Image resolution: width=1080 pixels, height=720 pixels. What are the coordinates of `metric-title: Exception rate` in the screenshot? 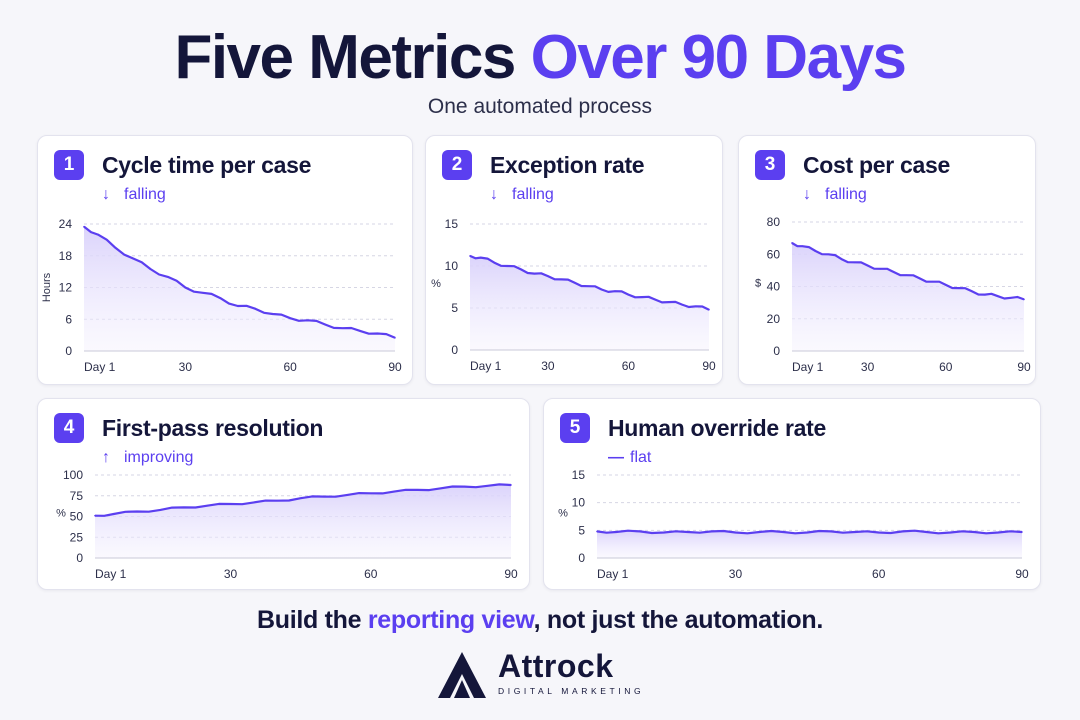 It's located at (567, 165).